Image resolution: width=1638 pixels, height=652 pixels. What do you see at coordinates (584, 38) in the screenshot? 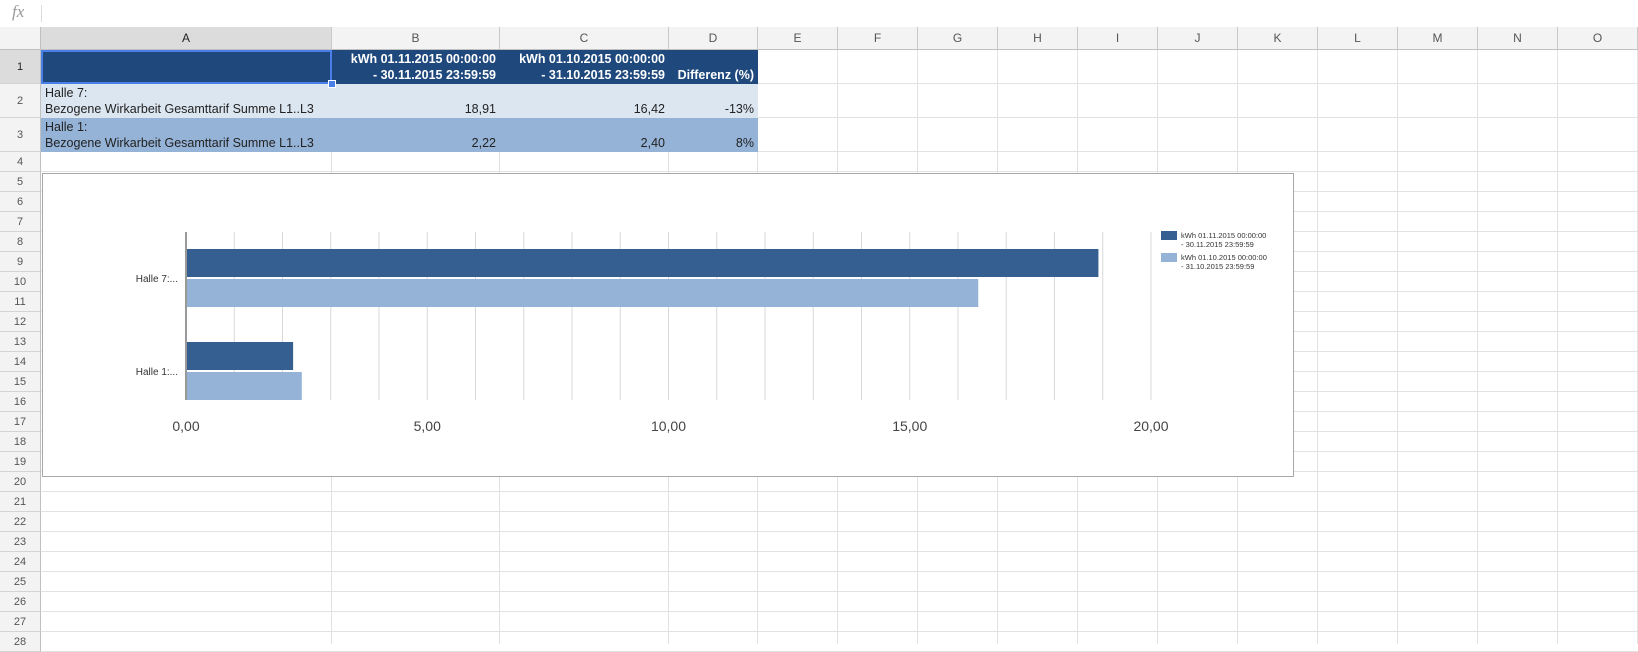
I see `column-header-c: C` at bounding box center [584, 38].